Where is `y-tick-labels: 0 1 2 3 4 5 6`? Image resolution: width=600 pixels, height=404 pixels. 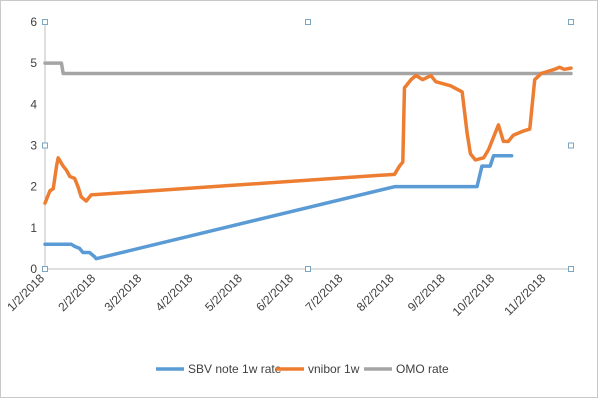 y-tick-labels: 0 1 2 3 4 5 6 is located at coordinates (33, 145).